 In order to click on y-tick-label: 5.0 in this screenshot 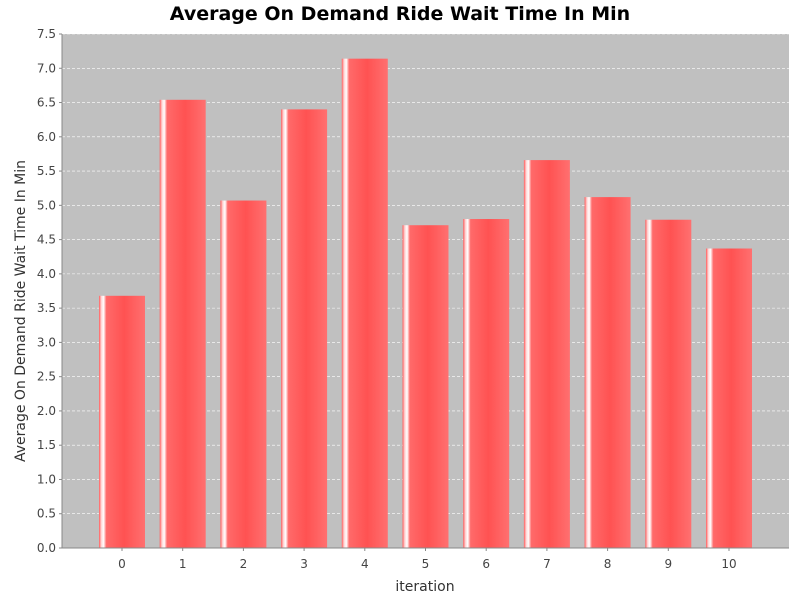, I will do `click(46, 205)`.